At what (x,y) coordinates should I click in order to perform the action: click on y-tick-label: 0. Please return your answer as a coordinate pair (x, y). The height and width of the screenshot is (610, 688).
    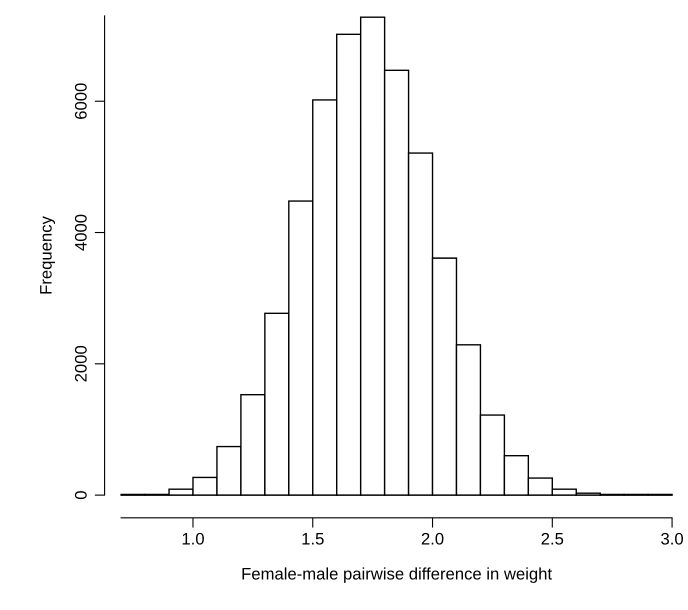
    Looking at the image, I should click on (80, 495).